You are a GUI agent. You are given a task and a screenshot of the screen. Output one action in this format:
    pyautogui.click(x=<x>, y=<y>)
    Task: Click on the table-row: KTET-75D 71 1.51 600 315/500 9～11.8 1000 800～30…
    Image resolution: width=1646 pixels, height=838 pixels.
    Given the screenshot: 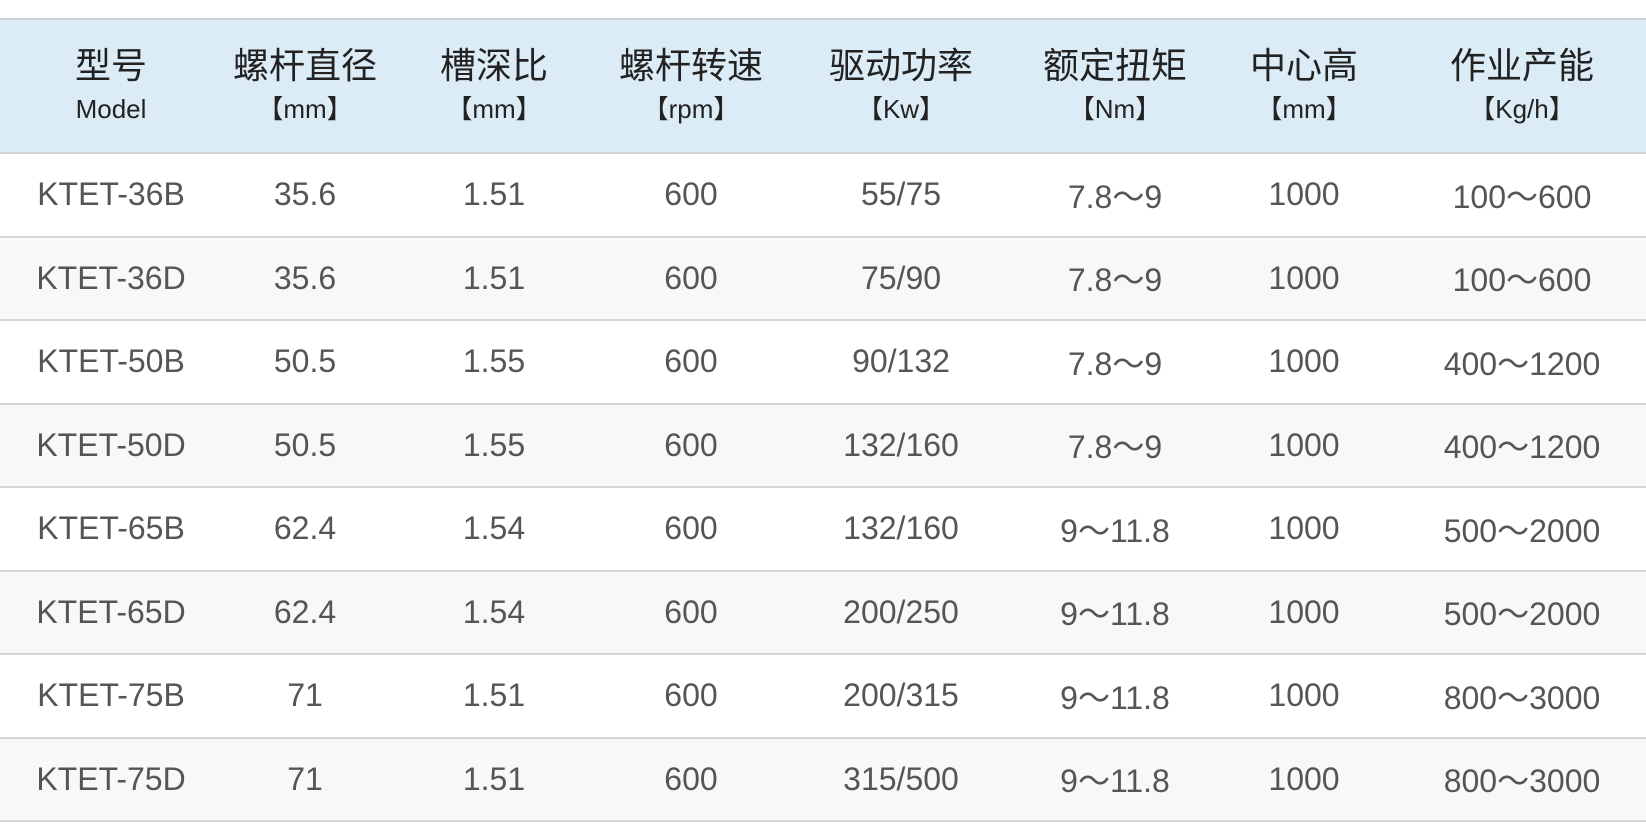 What is the action you would take?
    pyautogui.click(x=823, y=779)
    